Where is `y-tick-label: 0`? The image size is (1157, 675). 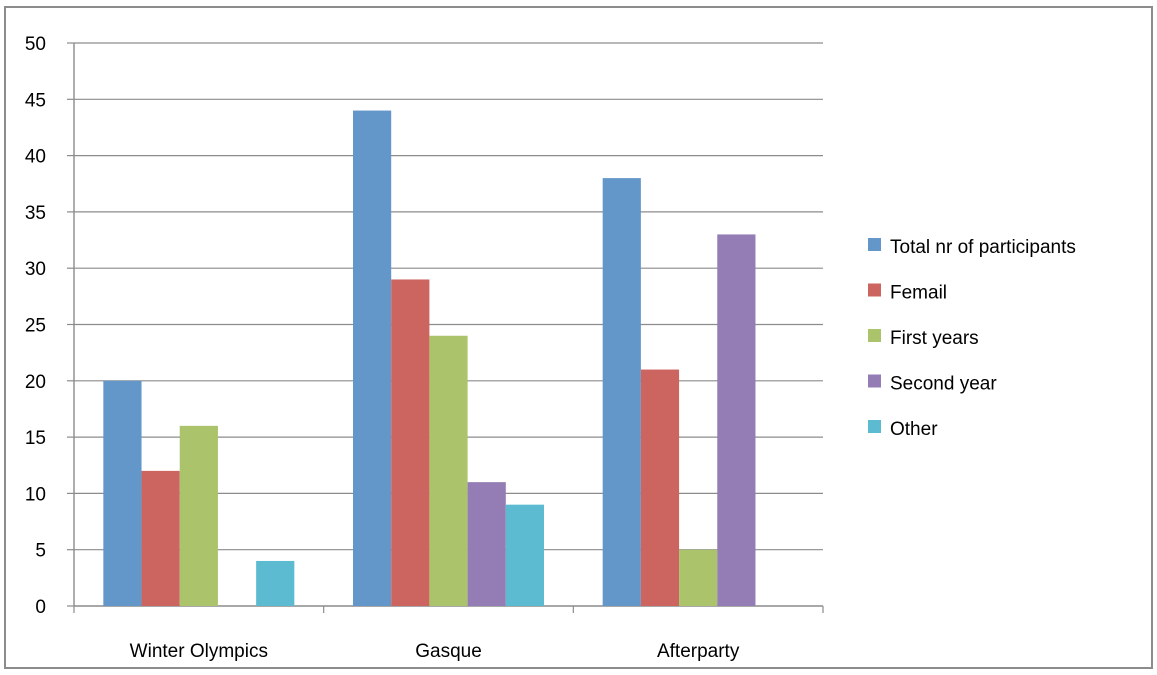 y-tick-label: 0 is located at coordinates (40, 607).